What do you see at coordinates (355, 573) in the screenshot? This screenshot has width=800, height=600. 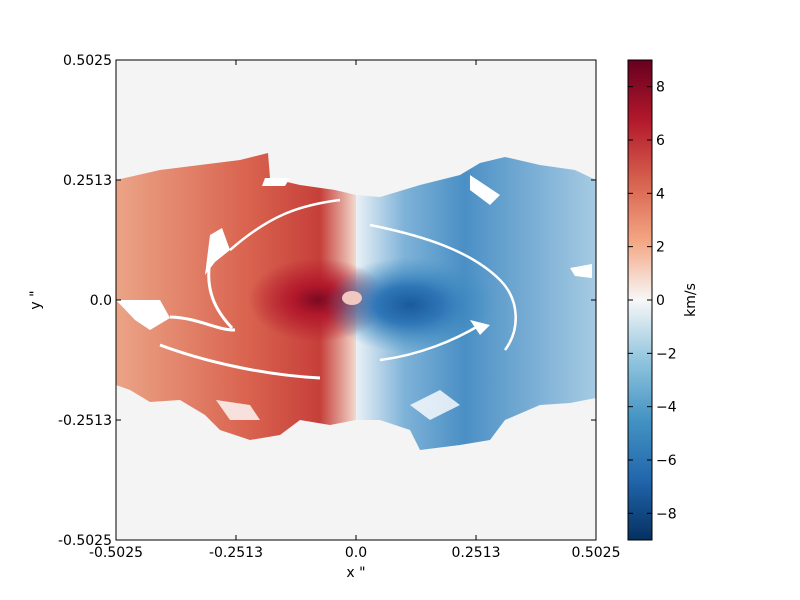 I see `x-axis-label: x "` at bounding box center [355, 573].